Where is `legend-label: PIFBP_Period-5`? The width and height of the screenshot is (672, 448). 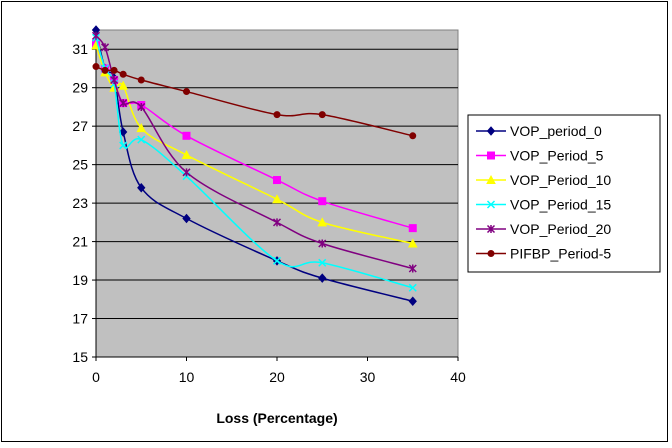 legend-label: PIFBP_Period-5 is located at coordinates (560, 254).